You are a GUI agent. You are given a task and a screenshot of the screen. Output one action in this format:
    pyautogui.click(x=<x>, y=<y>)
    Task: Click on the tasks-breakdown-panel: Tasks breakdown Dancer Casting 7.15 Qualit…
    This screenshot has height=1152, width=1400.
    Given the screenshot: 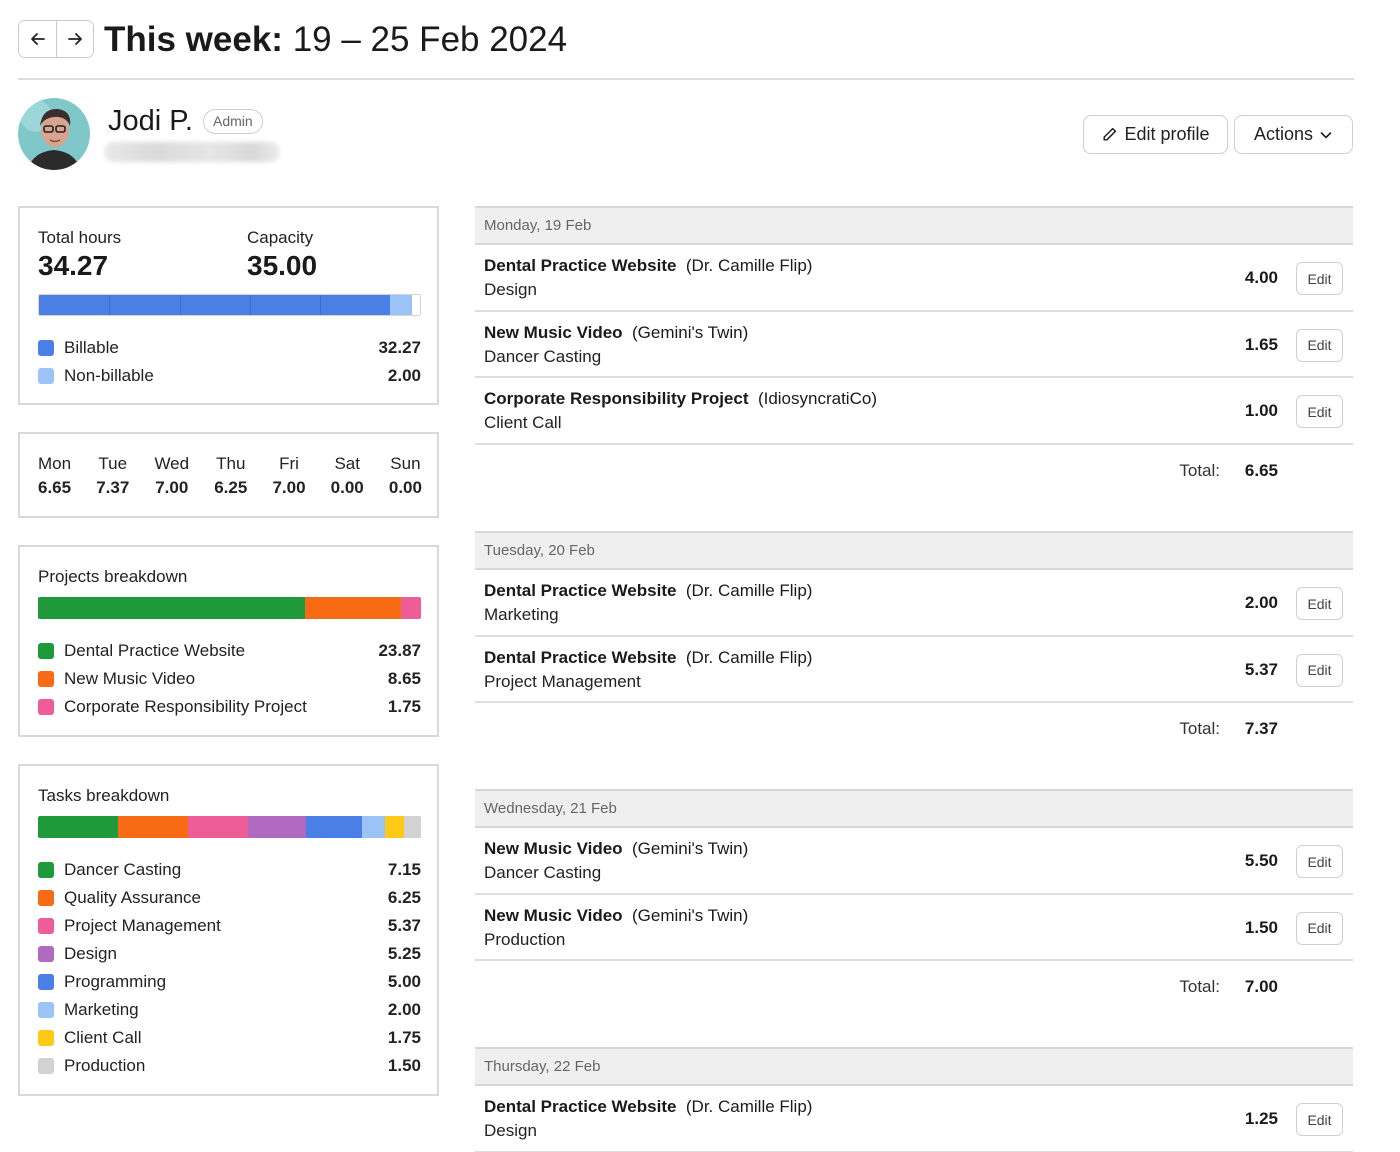 What is the action you would take?
    pyautogui.click(x=228, y=930)
    